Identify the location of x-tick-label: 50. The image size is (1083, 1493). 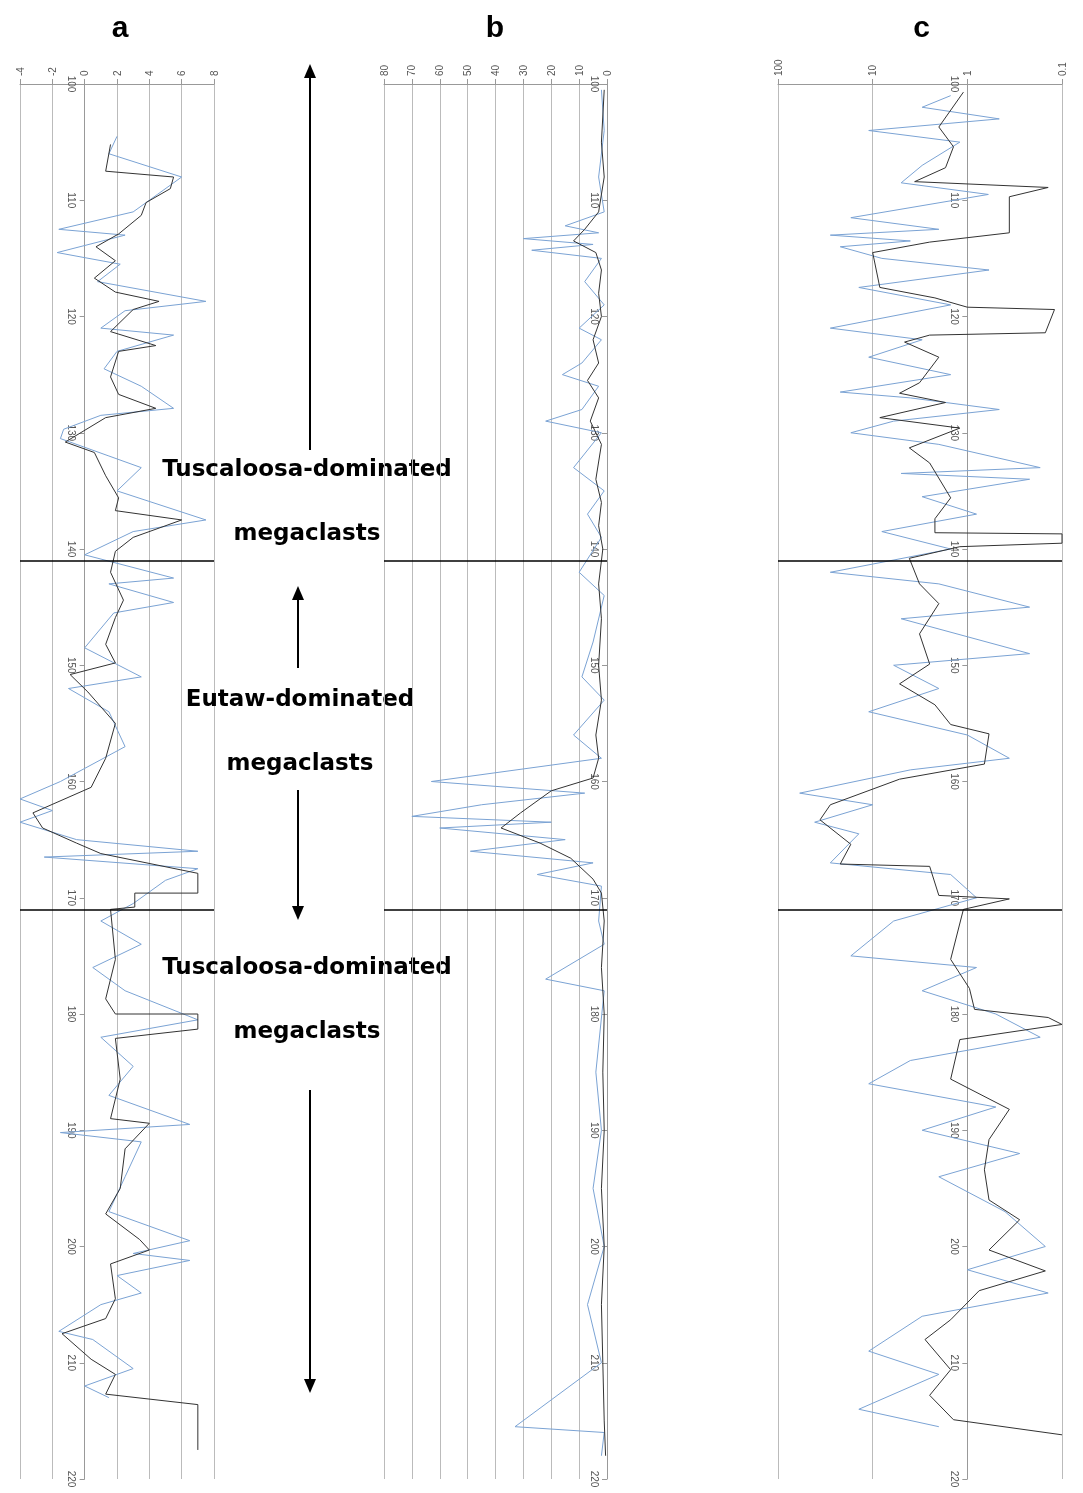
(468, 70).